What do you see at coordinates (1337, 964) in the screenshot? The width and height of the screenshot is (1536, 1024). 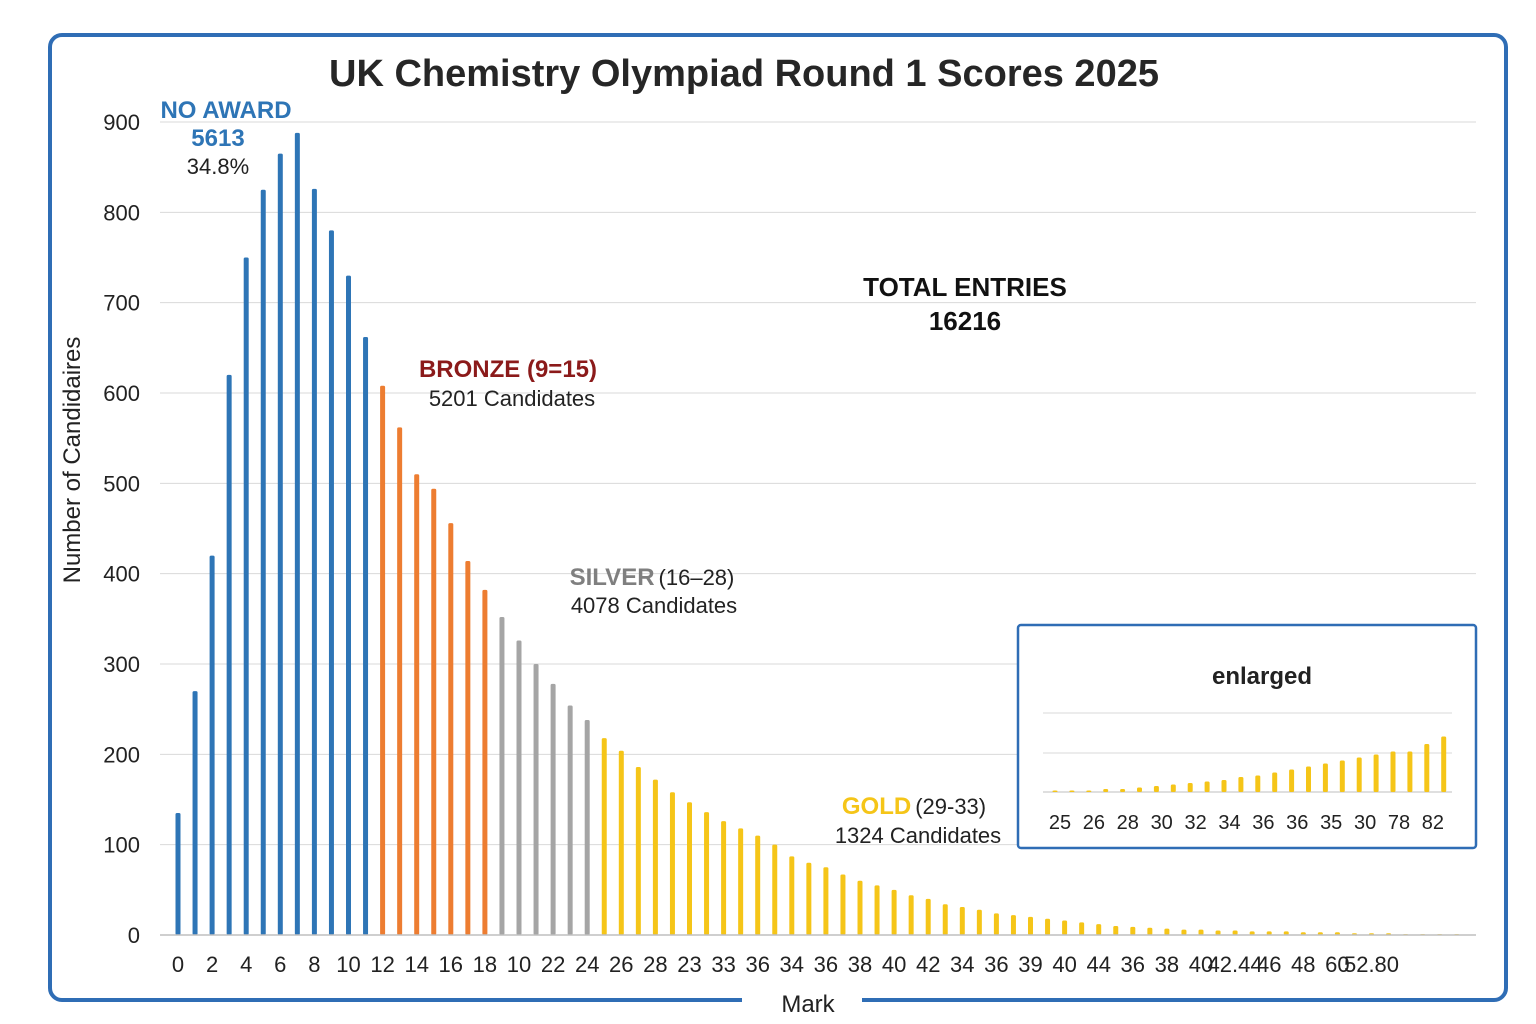 I see `x-tick-label: 60` at bounding box center [1337, 964].